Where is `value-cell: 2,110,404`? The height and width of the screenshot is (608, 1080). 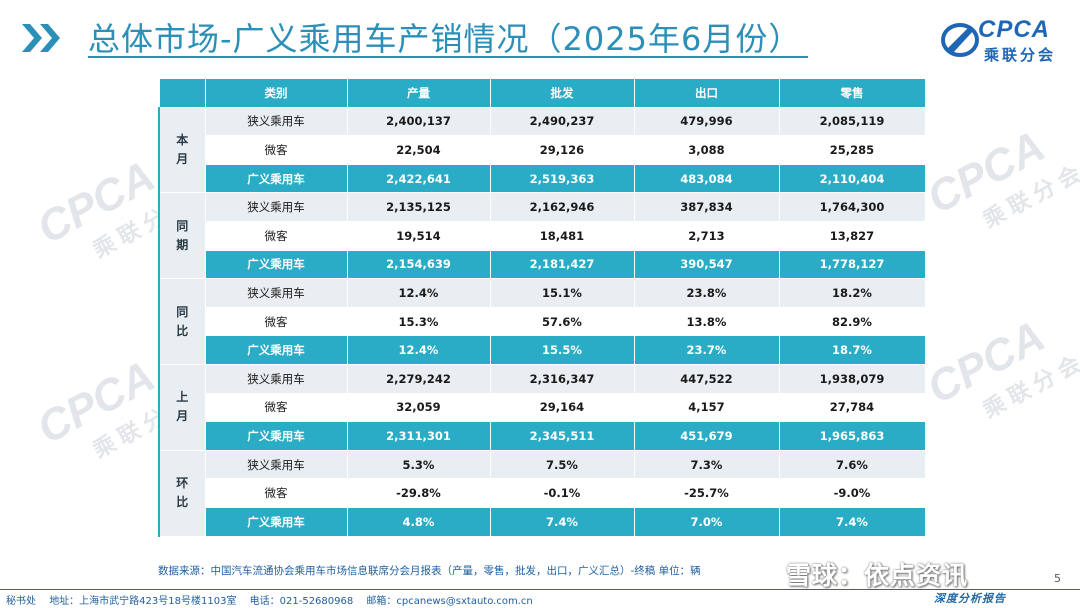
value-cell: 2,110,404 is located at coordinates (852, 178).